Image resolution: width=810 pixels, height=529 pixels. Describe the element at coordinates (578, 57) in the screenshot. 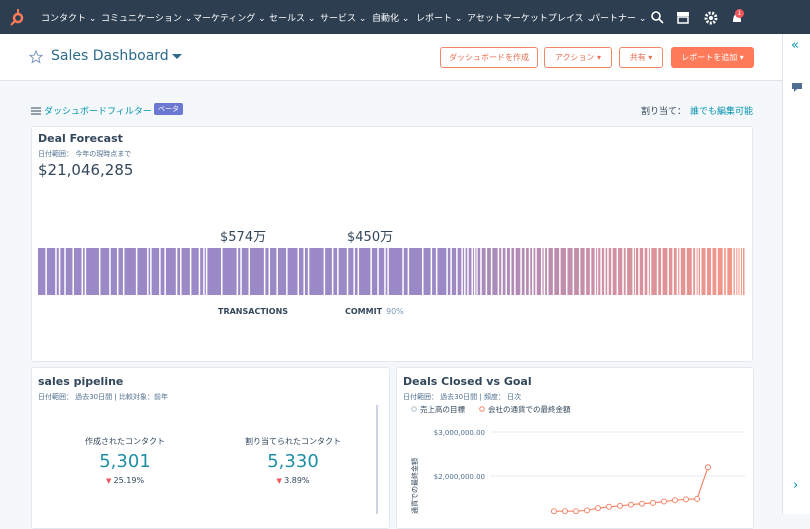

I see `actions-button: アクション ▾` at that location.